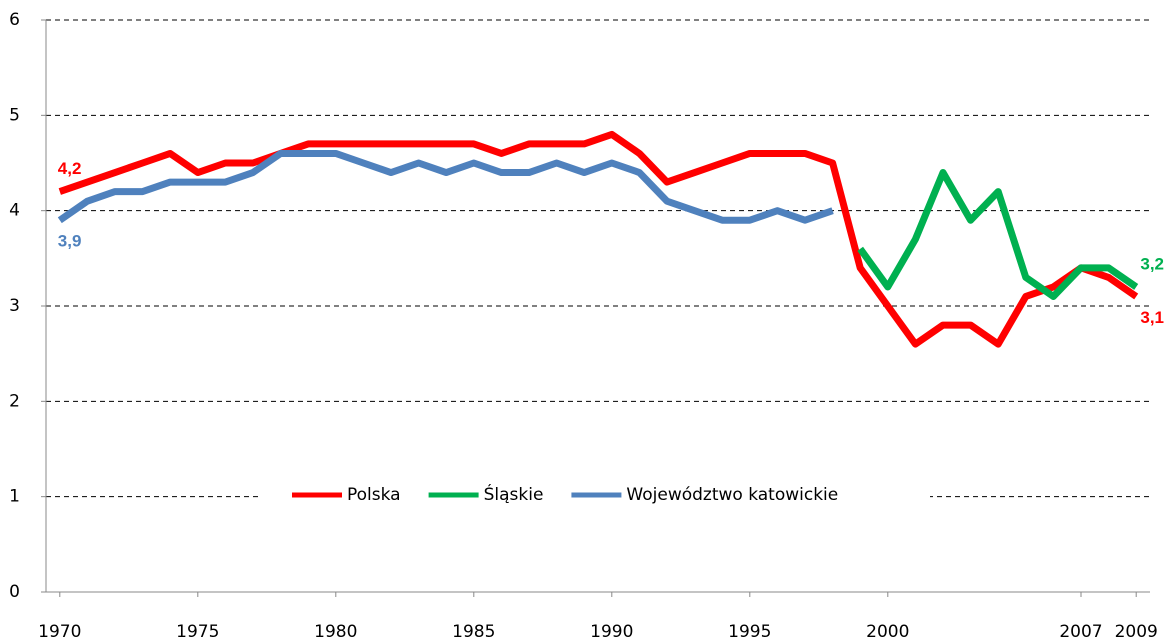 The height and width of the screenshot is (643, 1173). Describe the element at coordinates (335, 632) in the screenshot. I see `x-tick-label: 1980` at that location.